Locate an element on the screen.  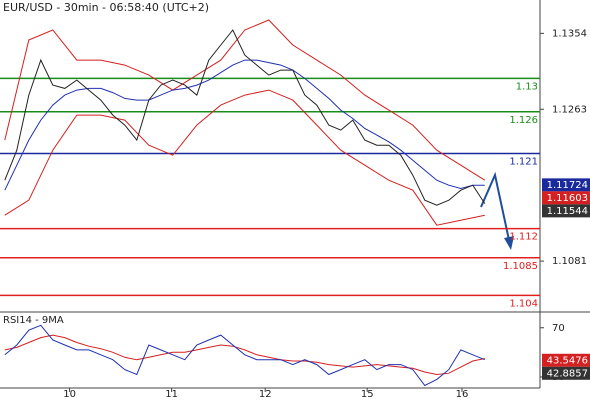
price-marker-label: 43.5476 is located at coordinates (567, 360).